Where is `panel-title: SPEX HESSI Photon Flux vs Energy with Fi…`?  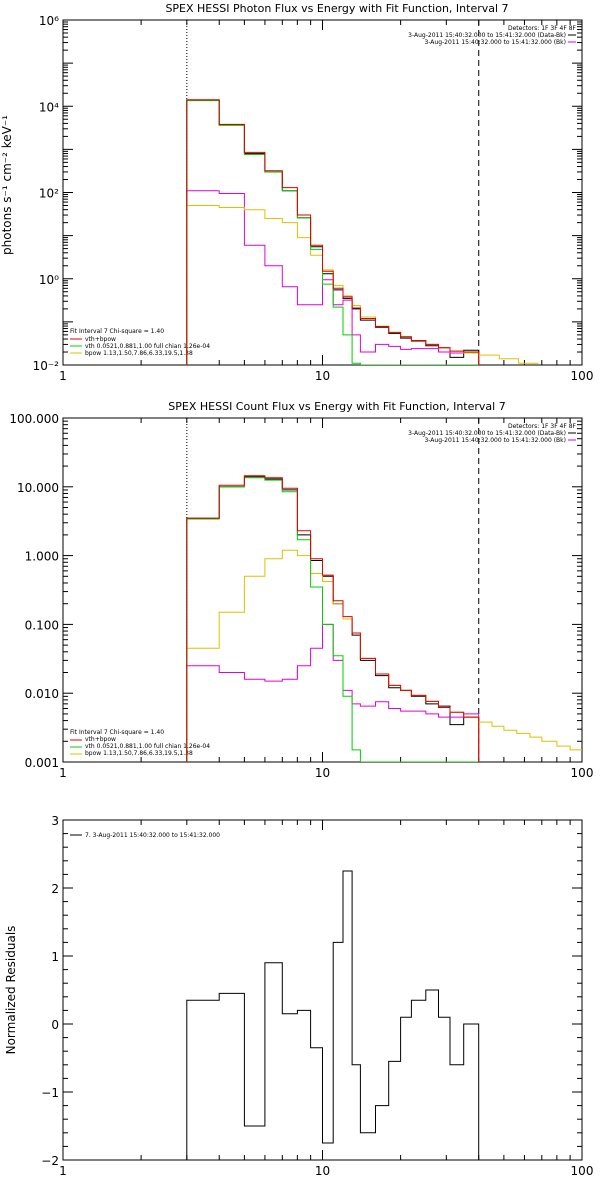
panel-title: SPEX HESSI Photon Flux vs Energy with Fi… is located at coordinates (336, 8).